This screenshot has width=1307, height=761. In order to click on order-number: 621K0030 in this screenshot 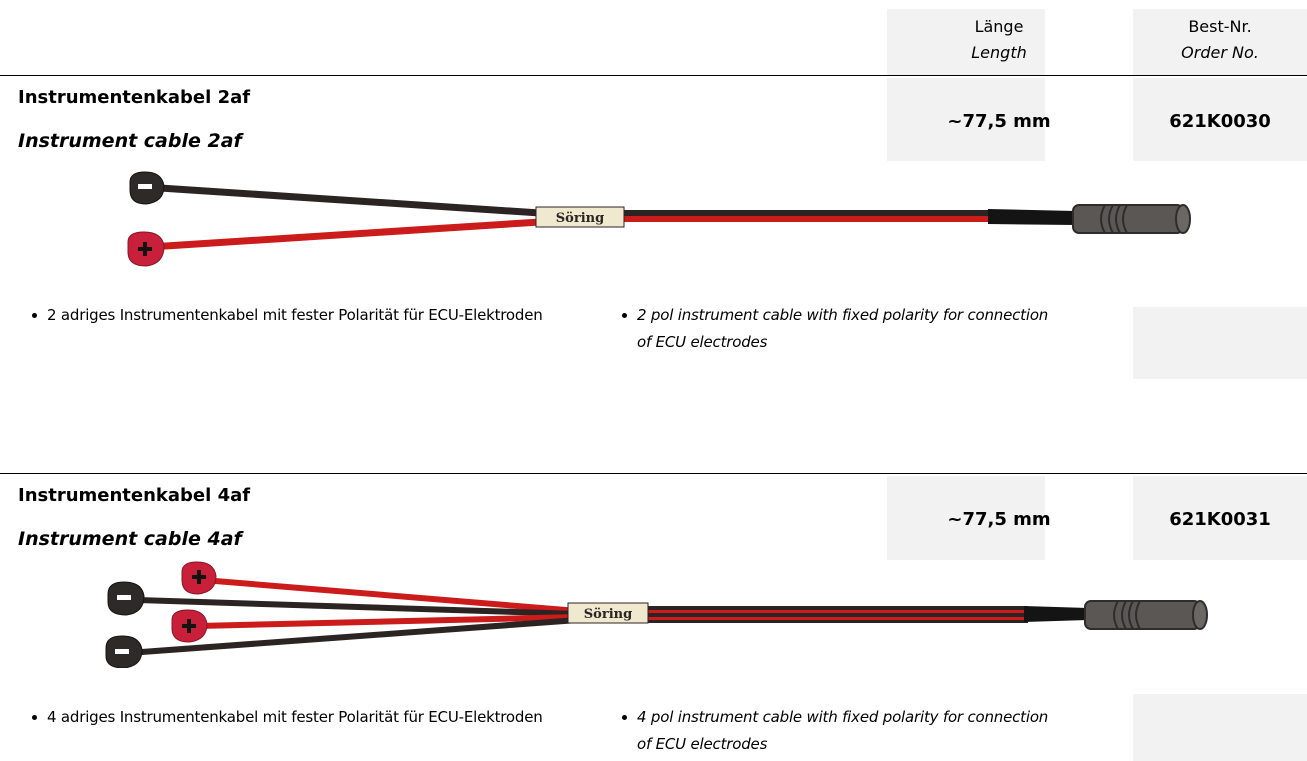, I will do `click(1220, 121)`.